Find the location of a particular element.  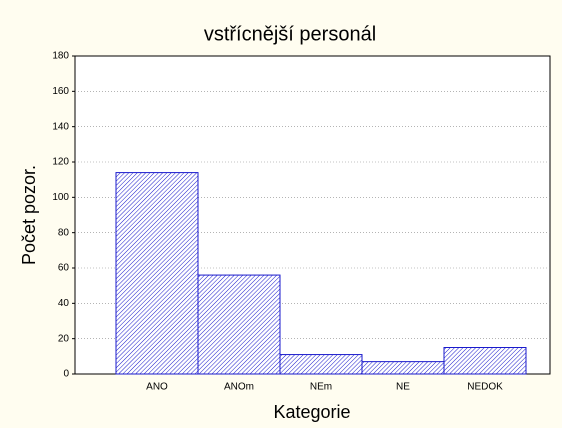

y-tick-label: 80 is located at coordinates (64, 232).